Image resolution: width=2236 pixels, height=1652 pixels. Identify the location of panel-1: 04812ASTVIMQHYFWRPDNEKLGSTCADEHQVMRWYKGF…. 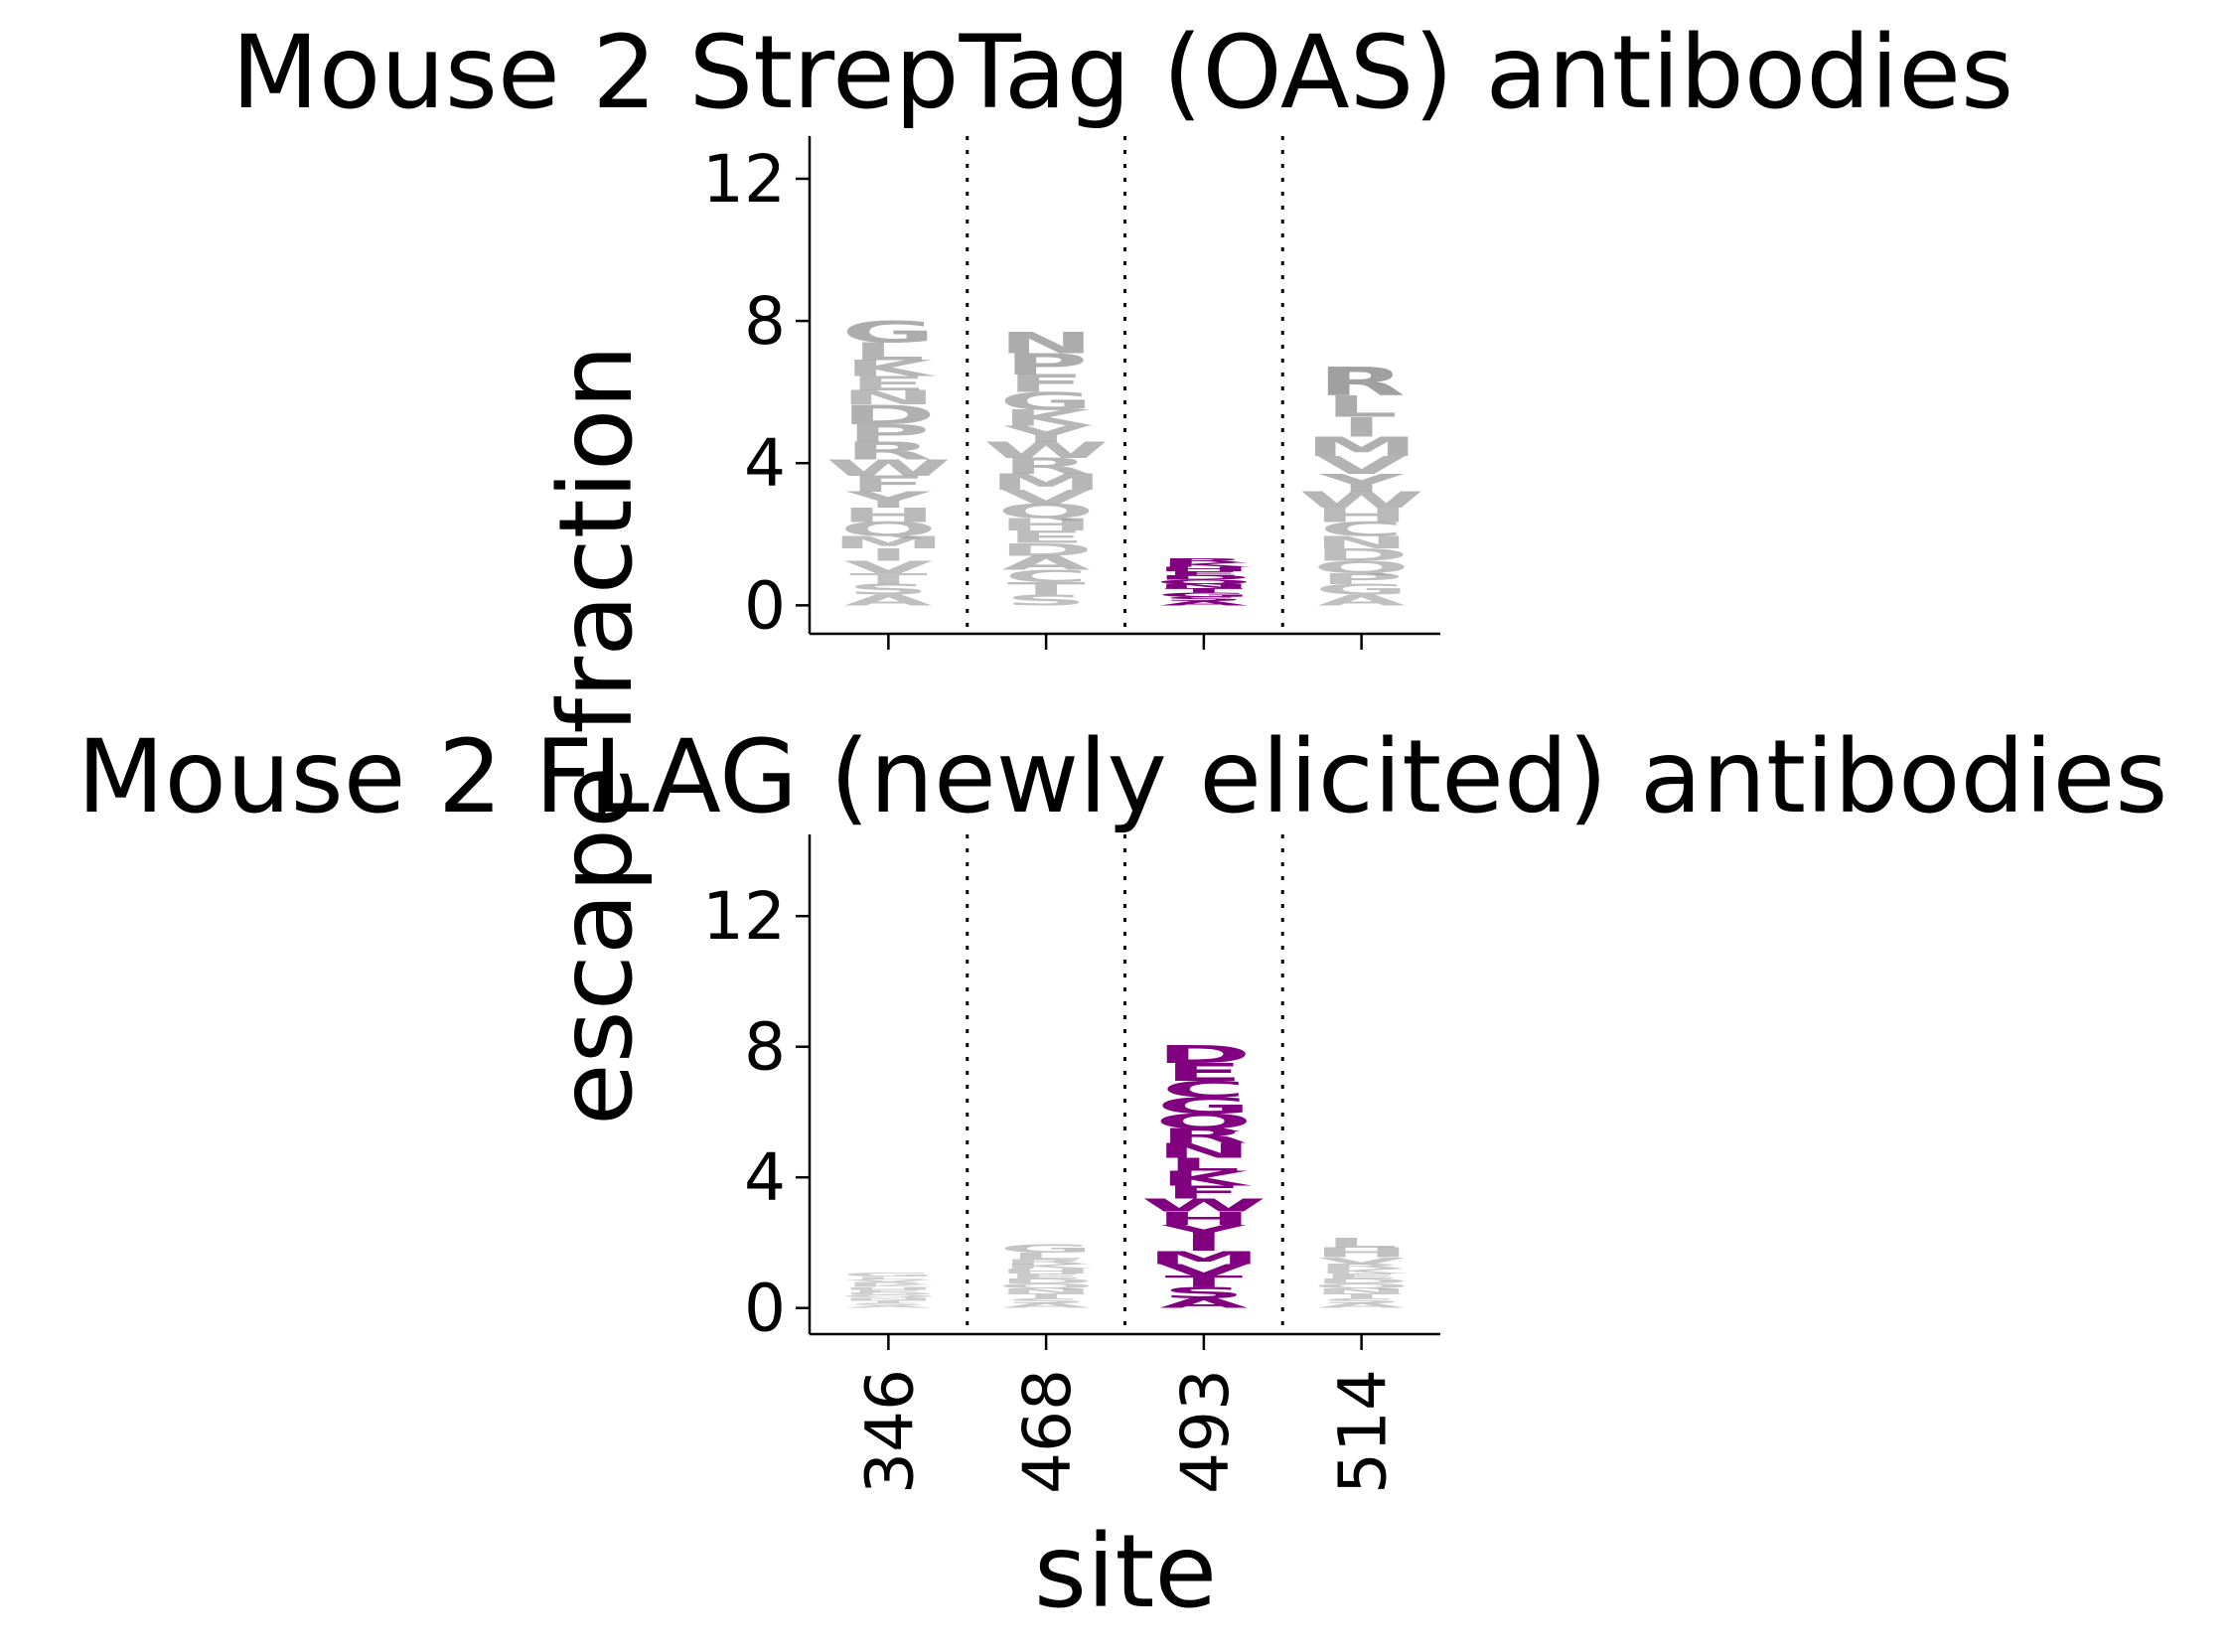
(1071, 393).